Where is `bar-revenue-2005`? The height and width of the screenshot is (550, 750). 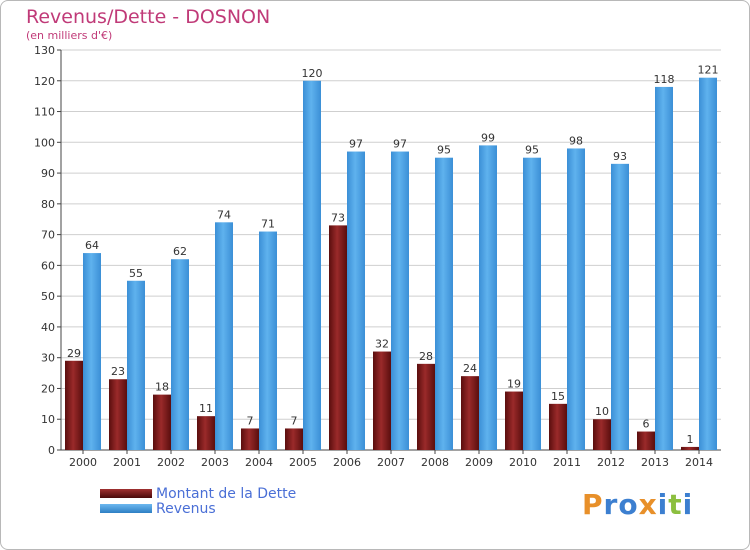 bar-revenue-2005 is located at coordinates (312, 265).